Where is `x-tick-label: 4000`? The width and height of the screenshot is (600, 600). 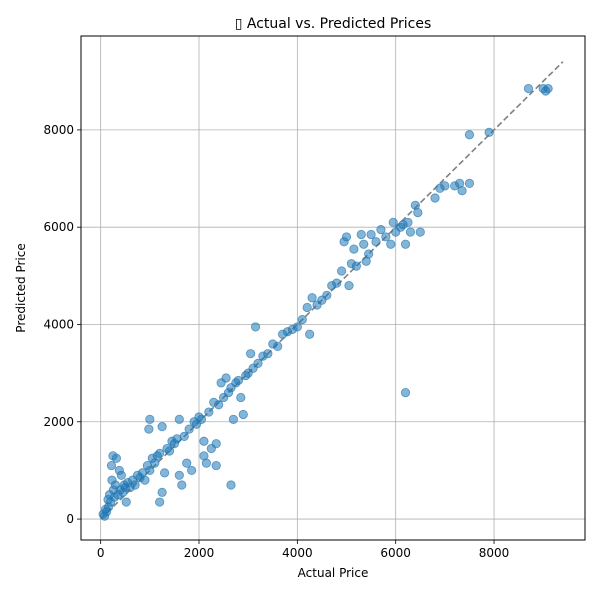 x-tick-label: 4000 is located at coordinates (297, 553).